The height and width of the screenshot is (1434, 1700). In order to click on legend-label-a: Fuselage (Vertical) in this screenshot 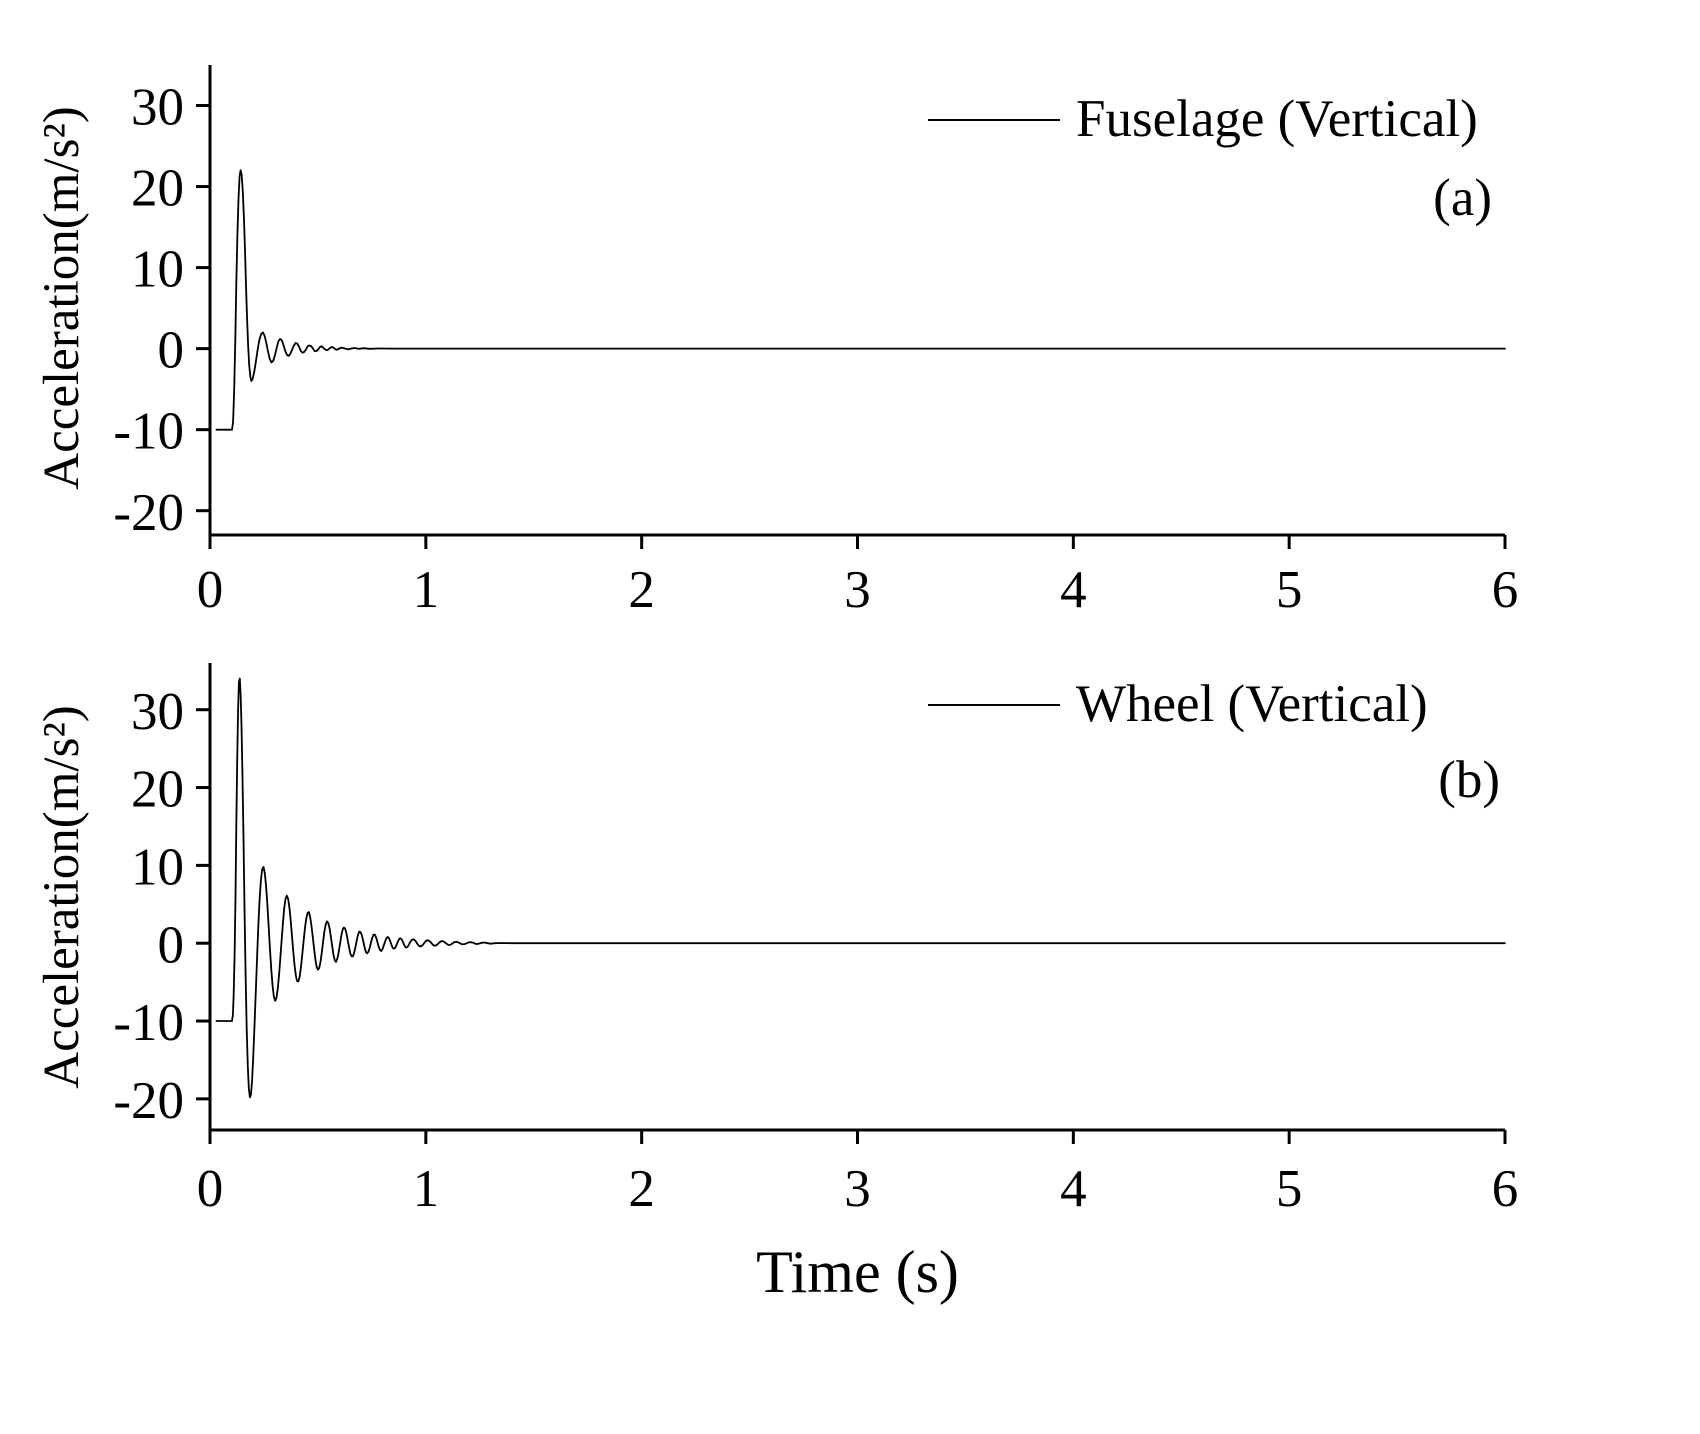, I will do `click(1277, 119)`.